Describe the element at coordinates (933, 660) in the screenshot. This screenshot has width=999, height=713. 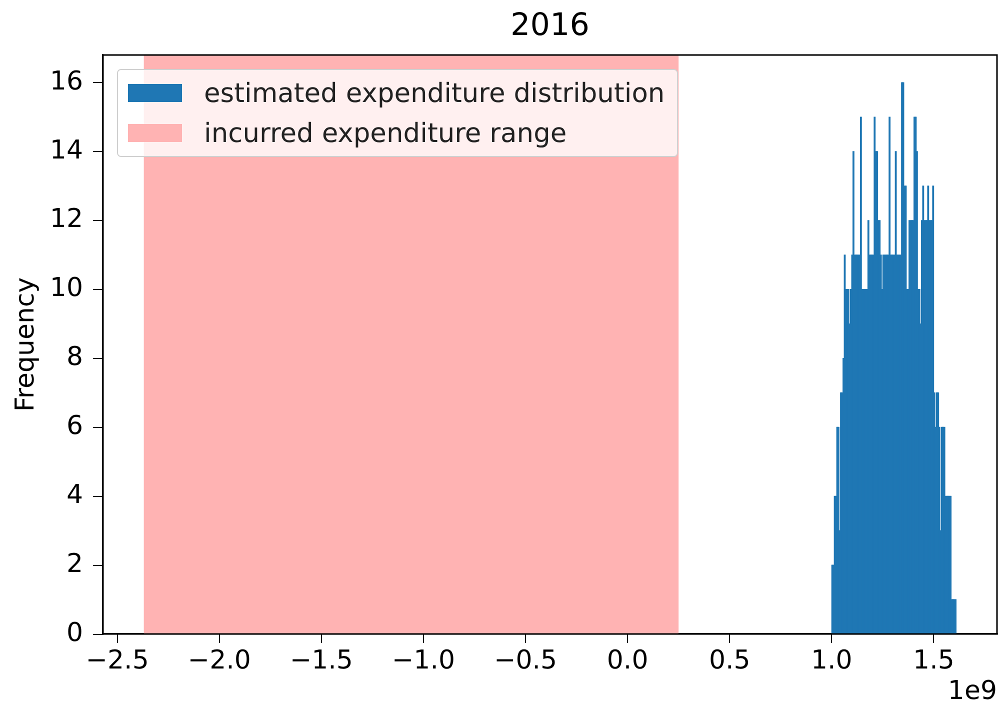
I see `x-tick-label: 1.5` at that location.